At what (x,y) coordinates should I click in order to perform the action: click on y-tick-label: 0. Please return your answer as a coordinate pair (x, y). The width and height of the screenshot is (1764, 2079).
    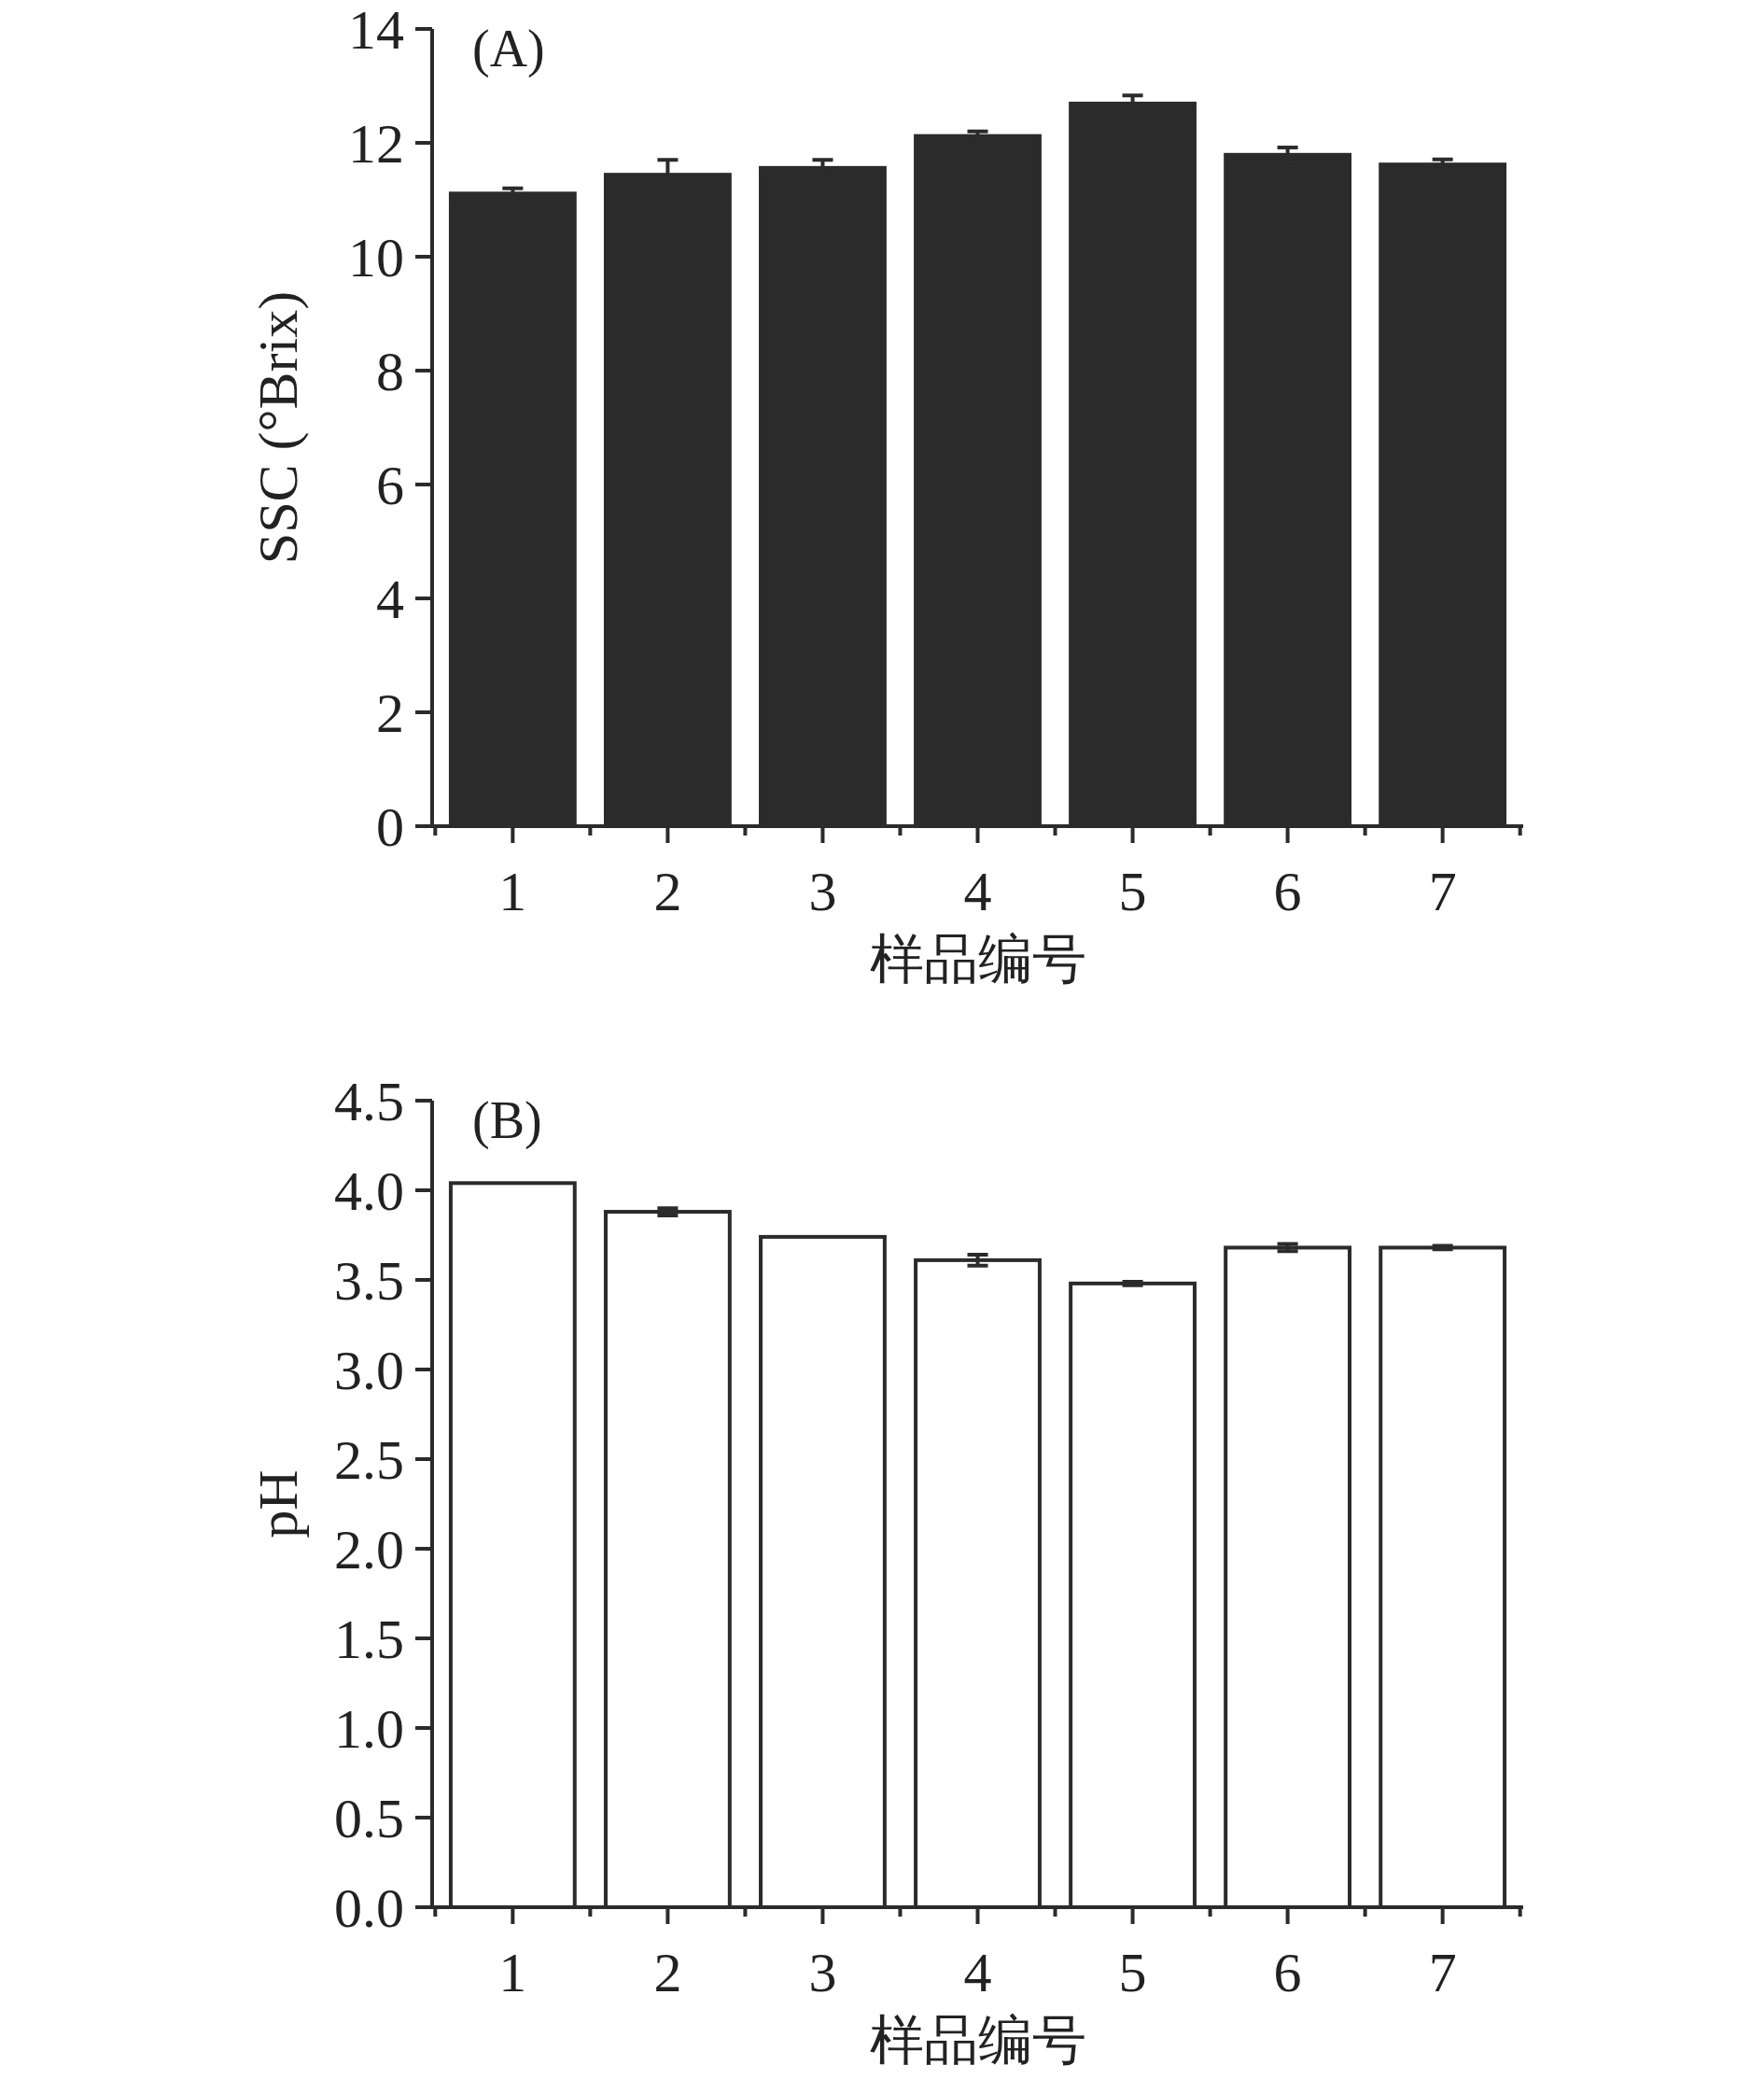
    Looking at the image, I should click on (390, 827).